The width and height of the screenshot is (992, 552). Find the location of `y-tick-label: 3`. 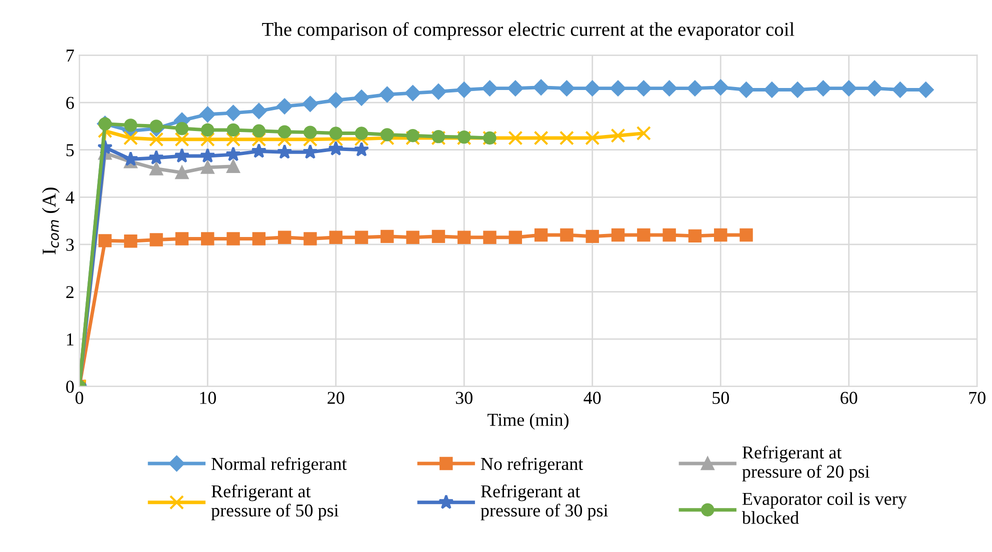

y-tick-label: 3 is located at coordinates (70, 244).